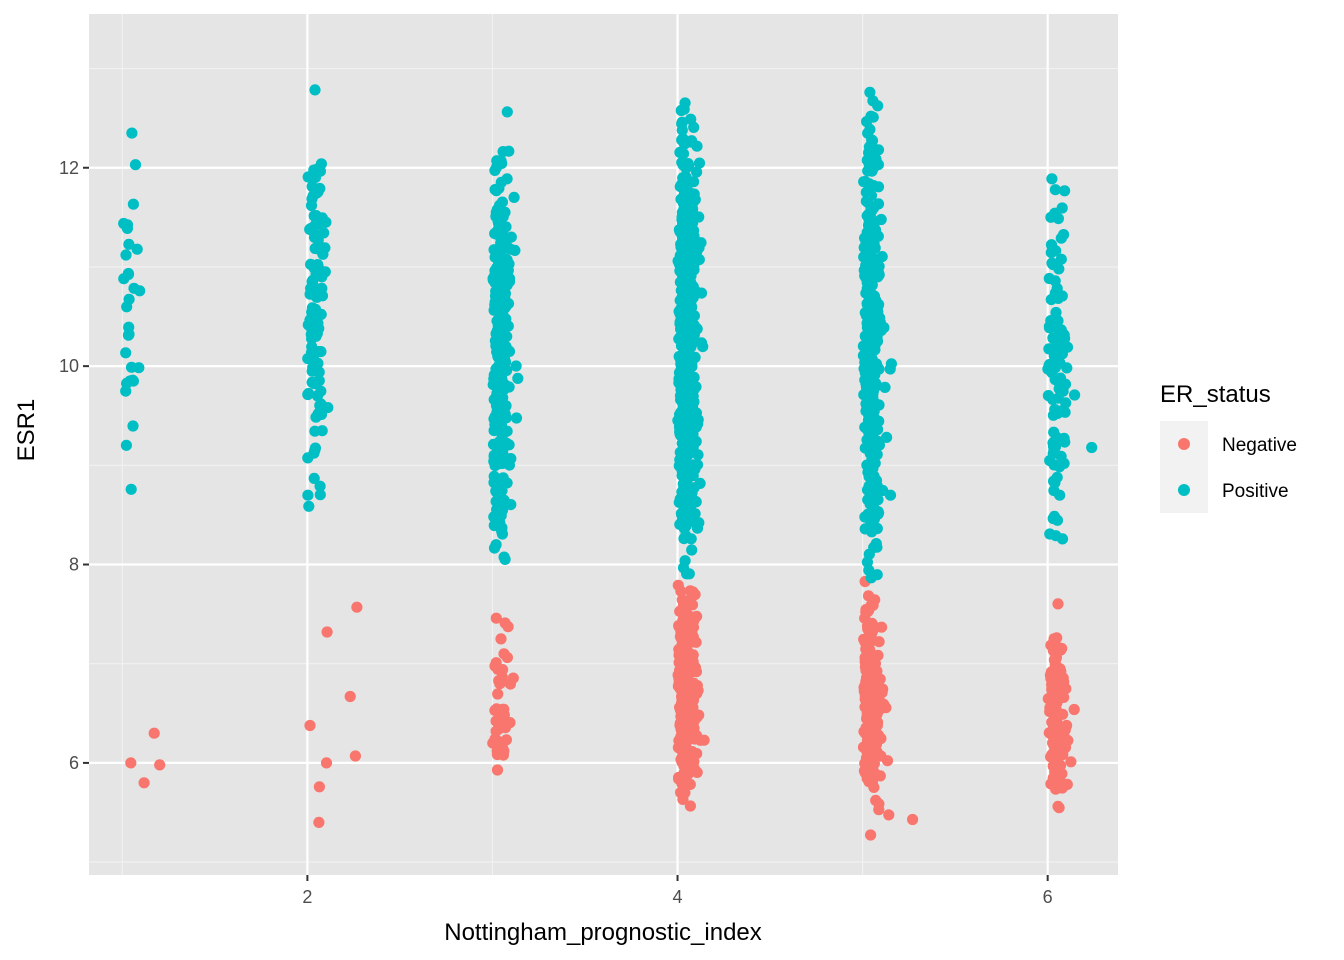  I want to click on y-tick-label: 8, so click(74, 565).